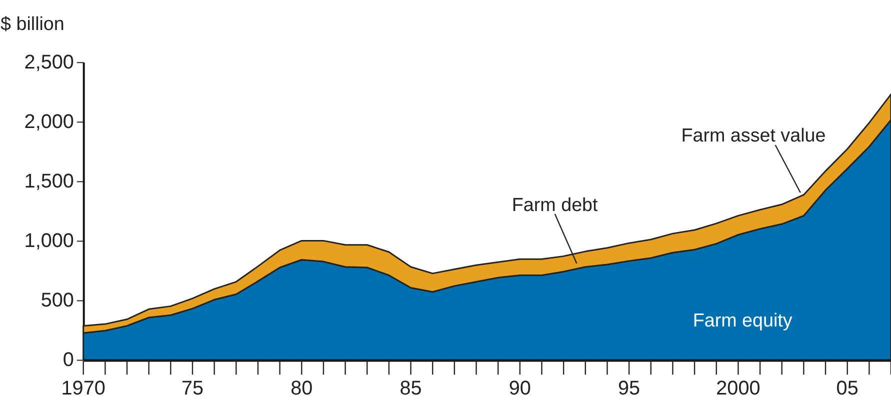 Image resolution: width=891 pixels, height=406 pixels. What do you see at coordinates (49, 122) in the screenshot?
I see `y-tick-label: 2,000` at bounding box center [49, 122].